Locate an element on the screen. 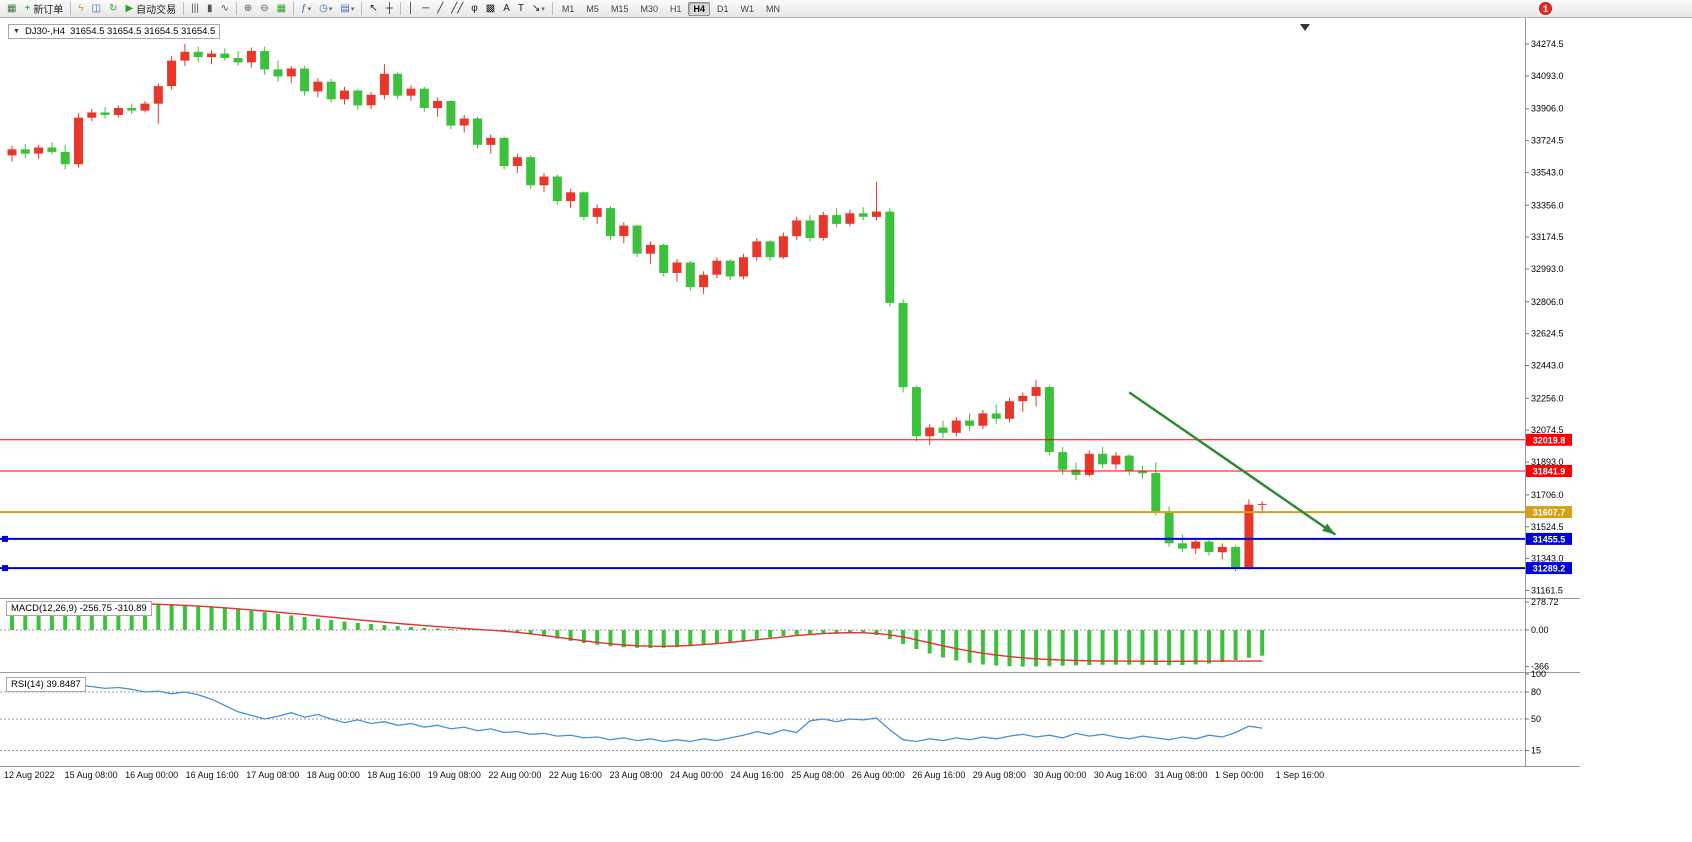 This screenshot has width=1692, height=842. price-tag is located at coordinates (1549, 538).